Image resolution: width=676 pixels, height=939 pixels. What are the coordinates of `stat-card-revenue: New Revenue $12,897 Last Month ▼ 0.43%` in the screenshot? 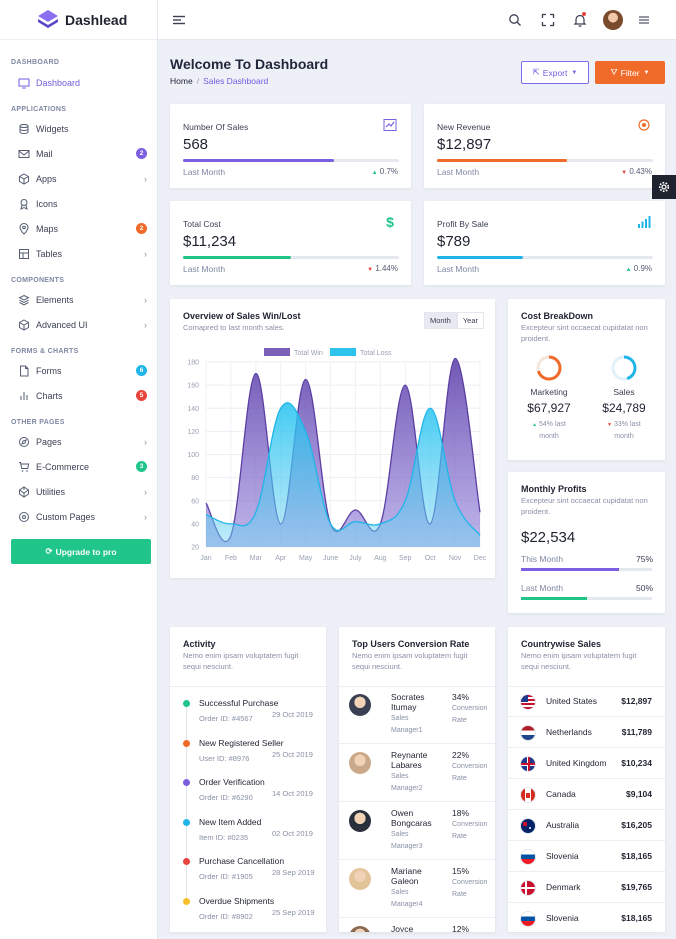 It's located at (544, 146).